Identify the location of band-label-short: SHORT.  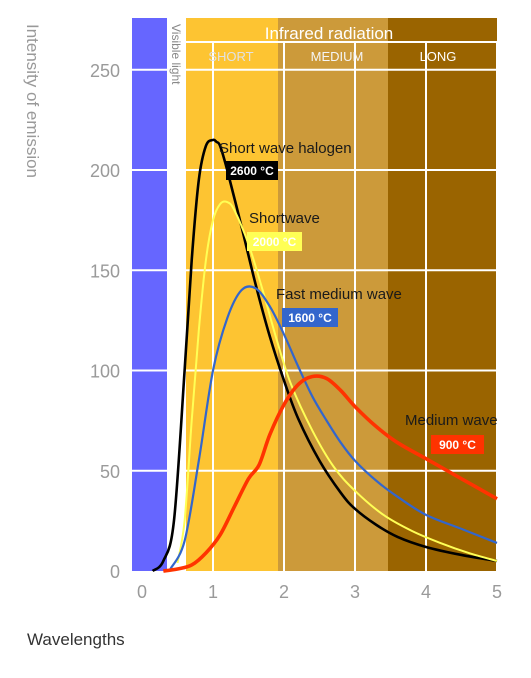
(230, 56).